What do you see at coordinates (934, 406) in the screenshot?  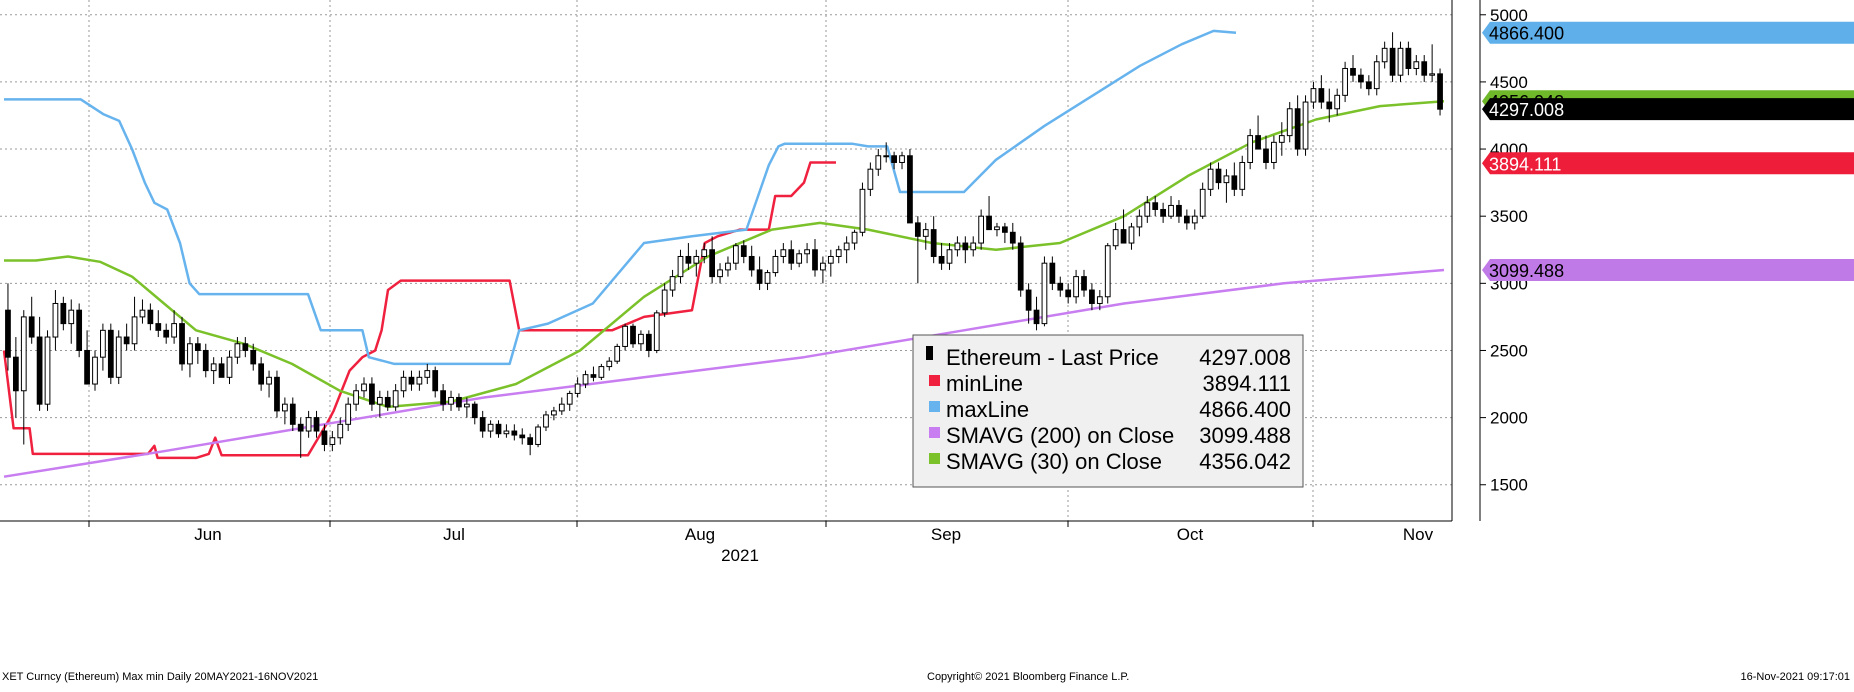 I see `legend-swatch` at bounding box center [934, 406].